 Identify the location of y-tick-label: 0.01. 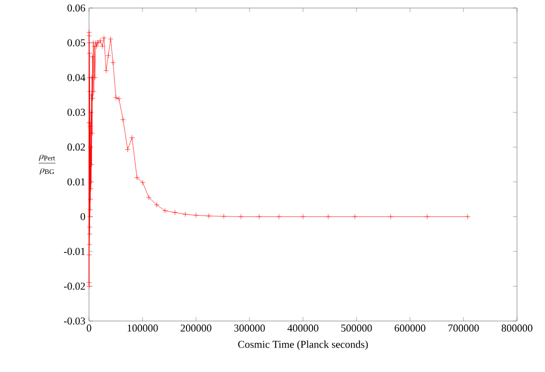
(76, 182).